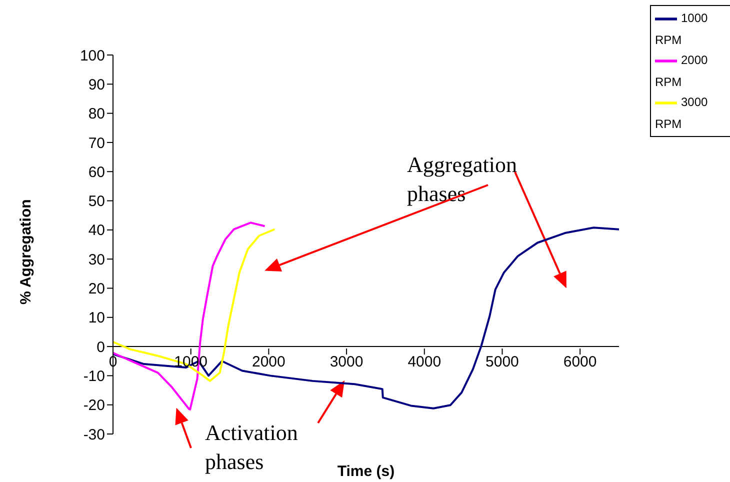 The image size is (730, 482). What do you see at coordinates (92, 55) in the screenshot?
I see `y-tick-label: 100` at bounding box center [92, 55].